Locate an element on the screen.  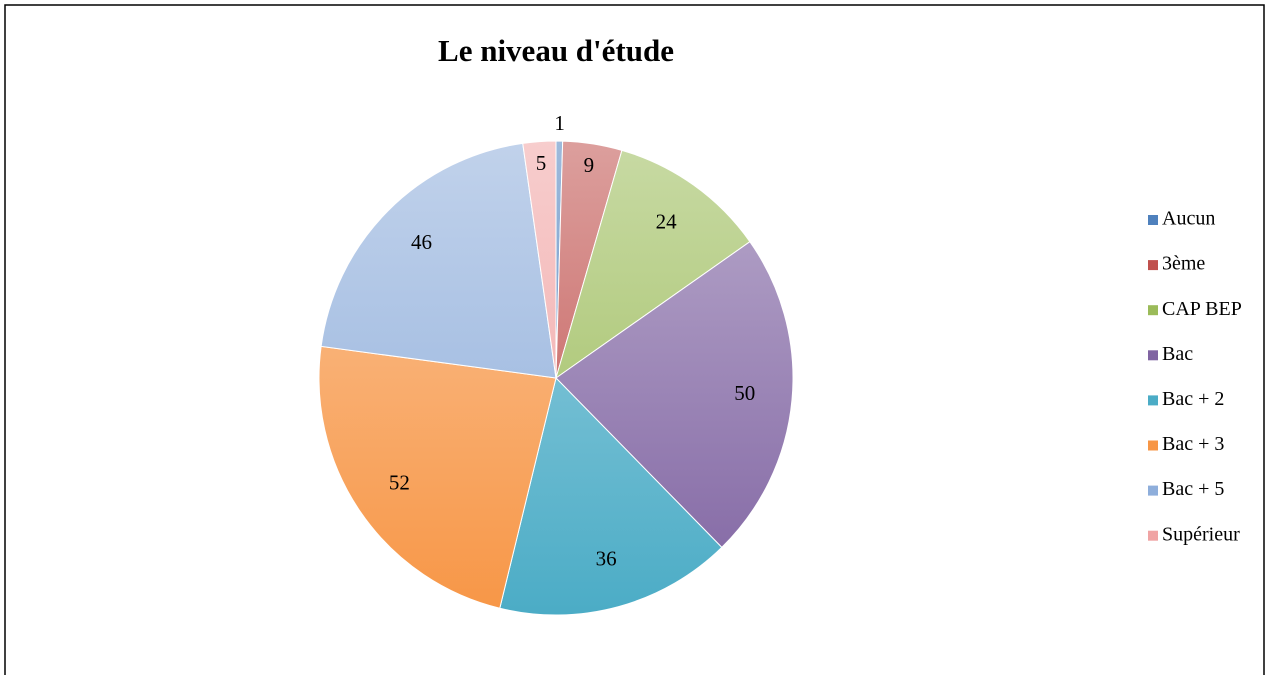
legend-label: 3ème is located at coordinates (1183, 264).